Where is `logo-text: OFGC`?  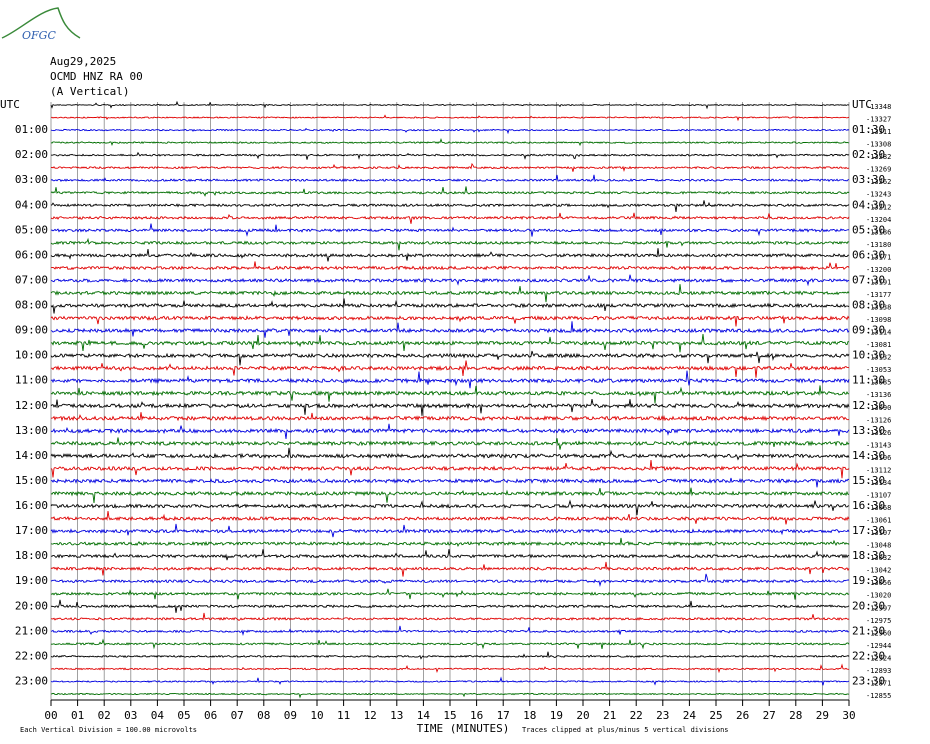 logo-text: OFGC is located at coordinates (39, 35).